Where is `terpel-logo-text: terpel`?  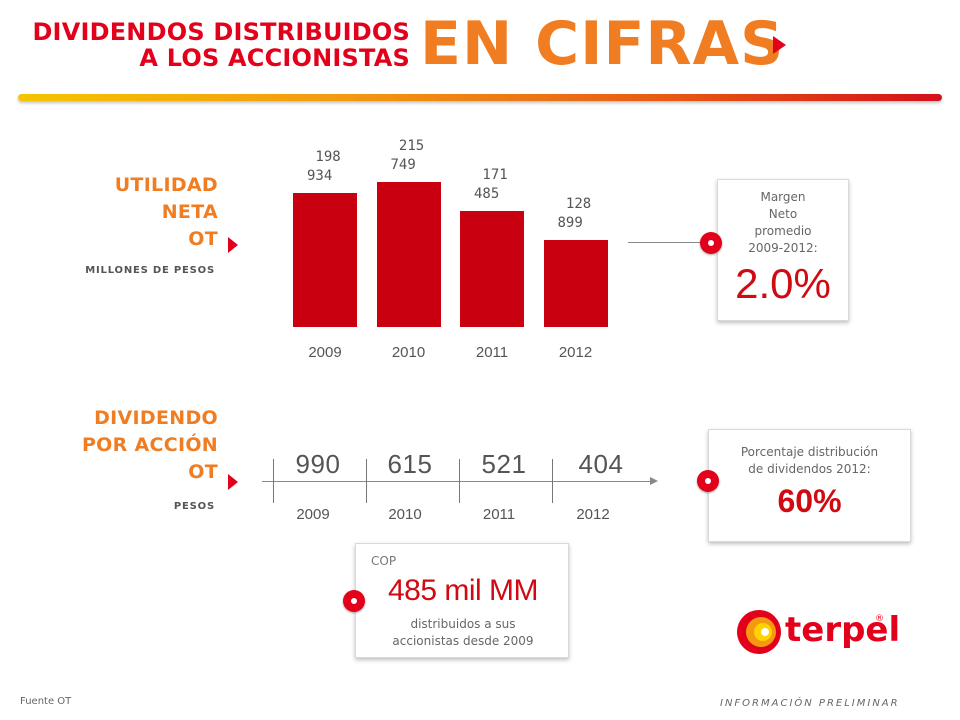 terpel-logo-text: terpel is located at coordinates (843, 630).